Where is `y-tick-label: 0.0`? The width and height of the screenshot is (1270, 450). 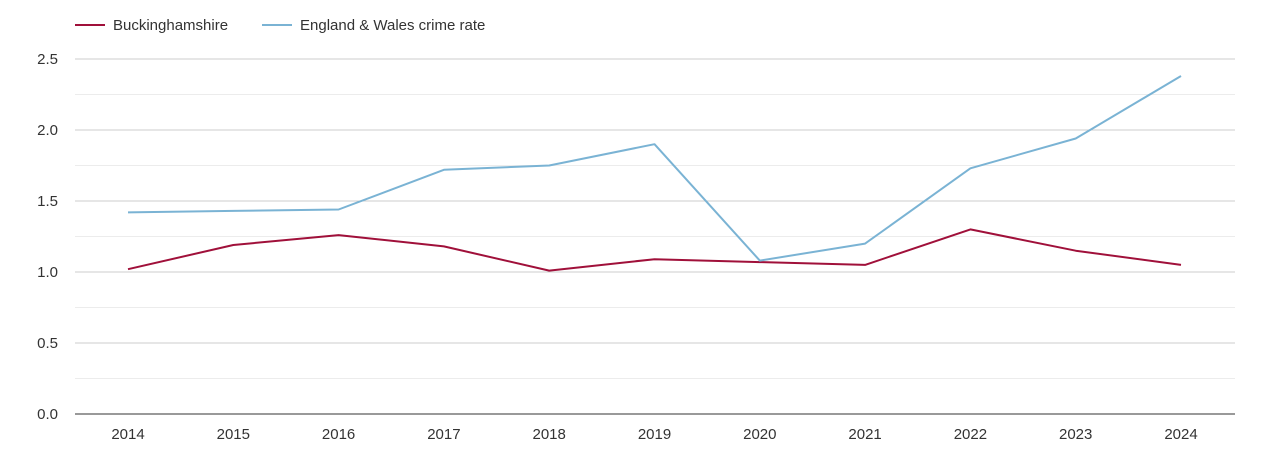 y-tick-label: 0.0 is located at coordinates (47, 414).